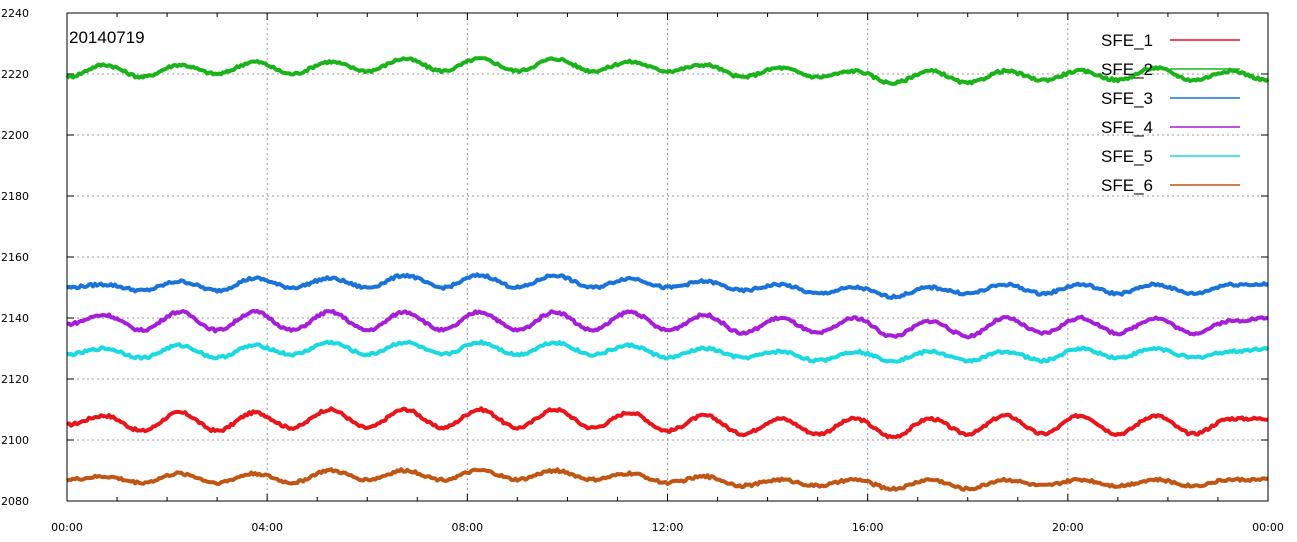  What do you see at coordinates (15, 440) in the screenshot?
I see `y-tick-label: 2100` at bounding box center [15, 440].